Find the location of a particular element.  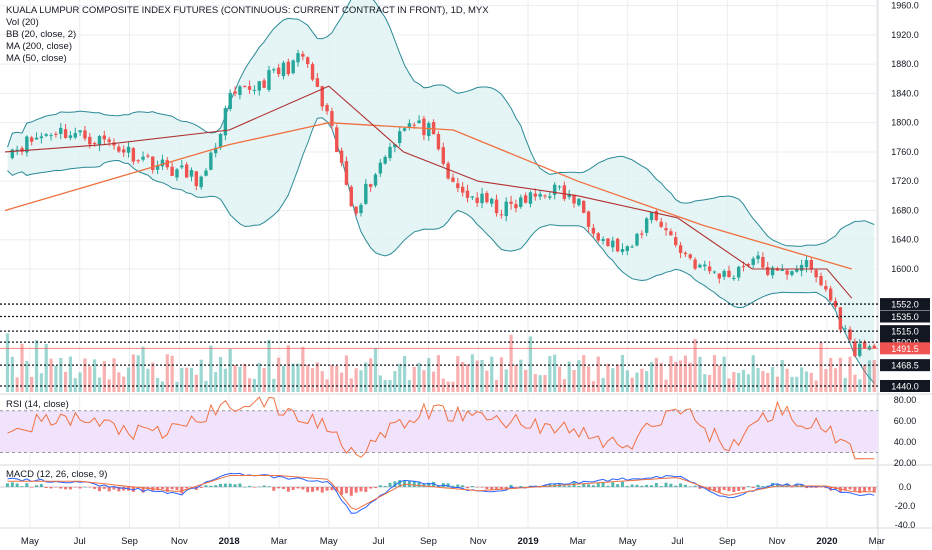

indicator-label-ma200: MA (200, close) is located at coordinates (39, 46).